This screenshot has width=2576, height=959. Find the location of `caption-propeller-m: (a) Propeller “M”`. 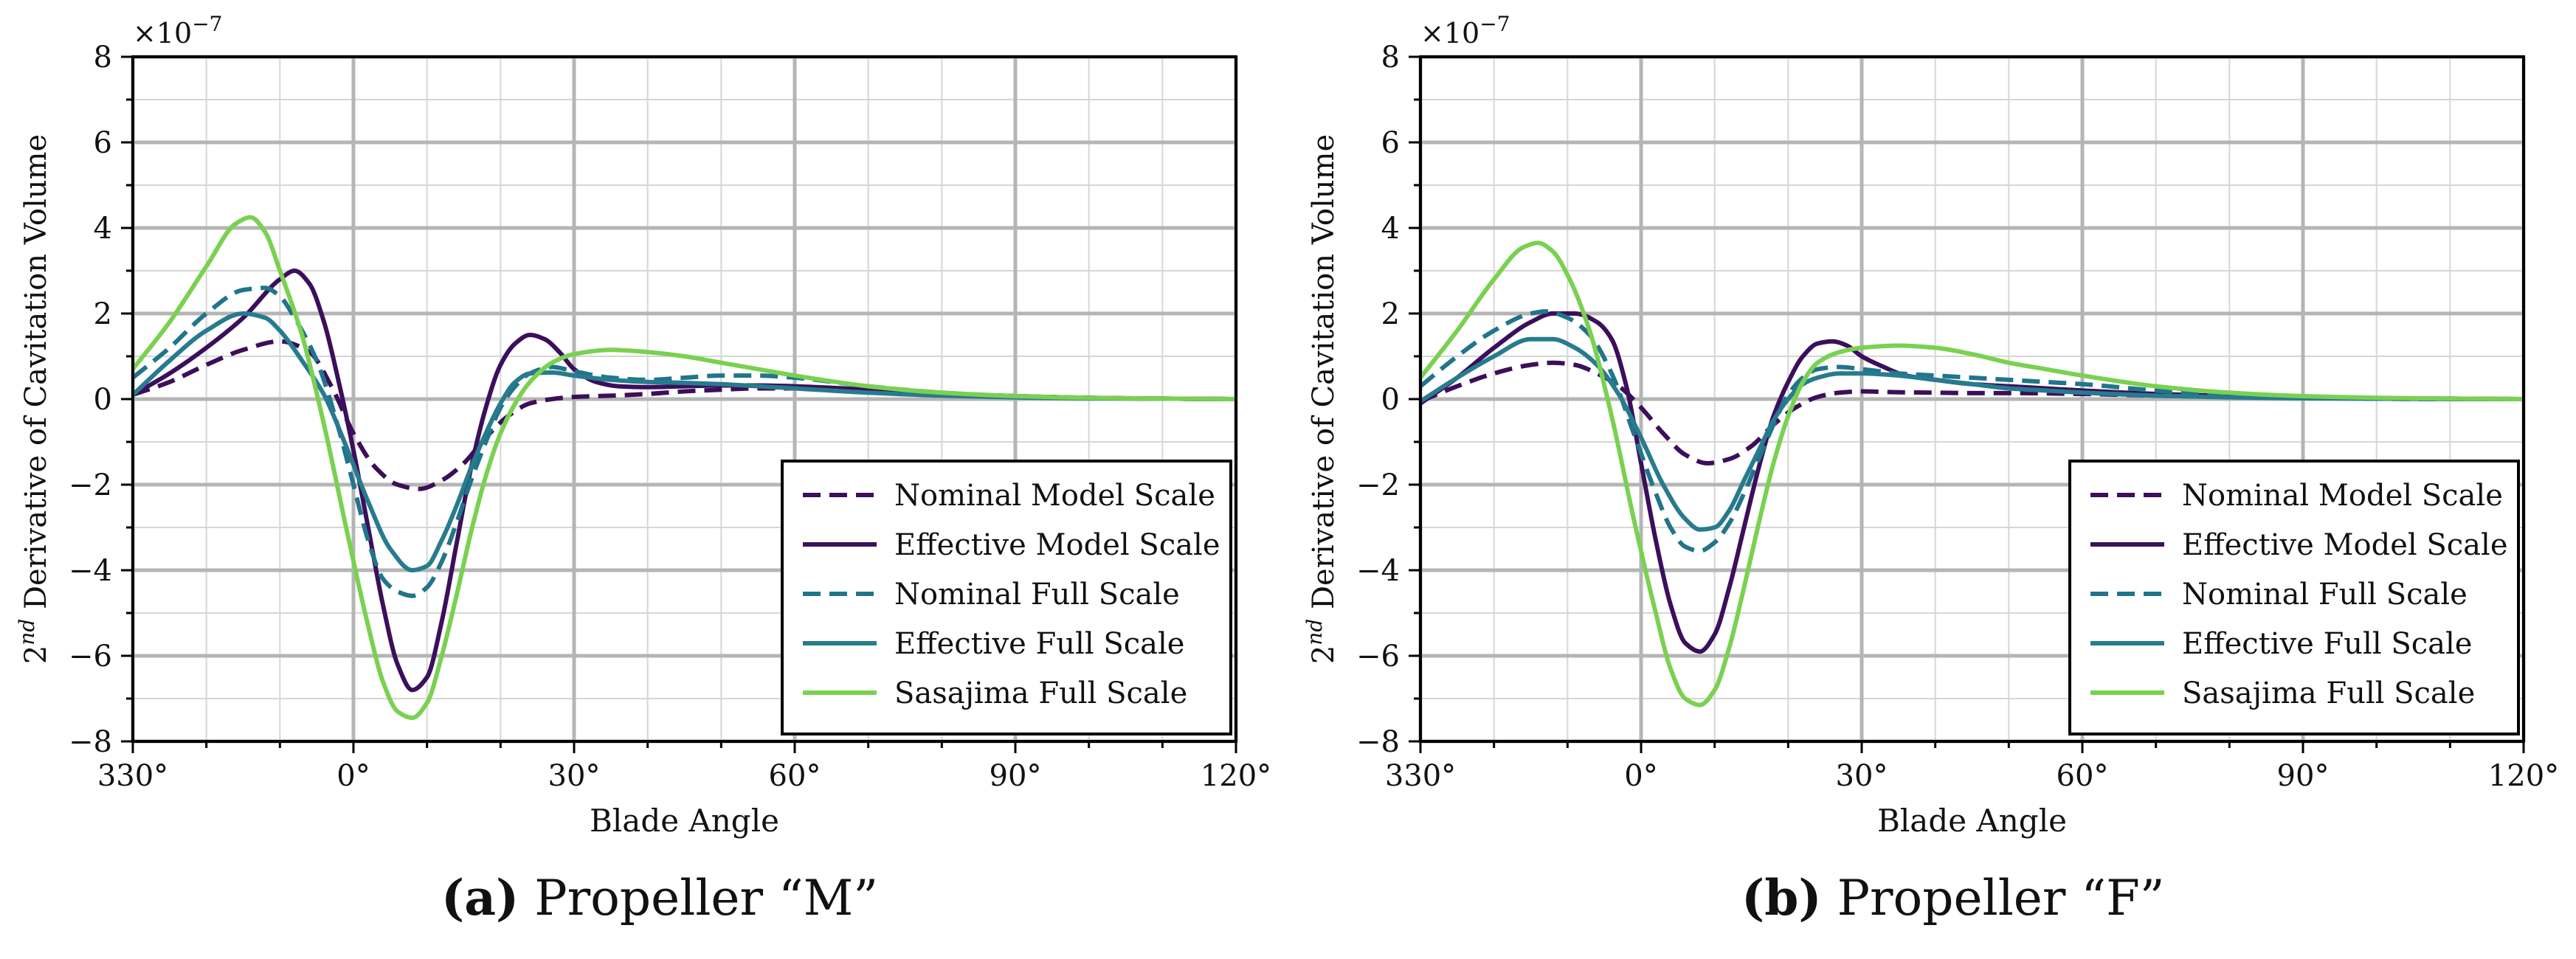

caption-propeller-m: (a) Propeller “M” is located at coordinates (660, 898).